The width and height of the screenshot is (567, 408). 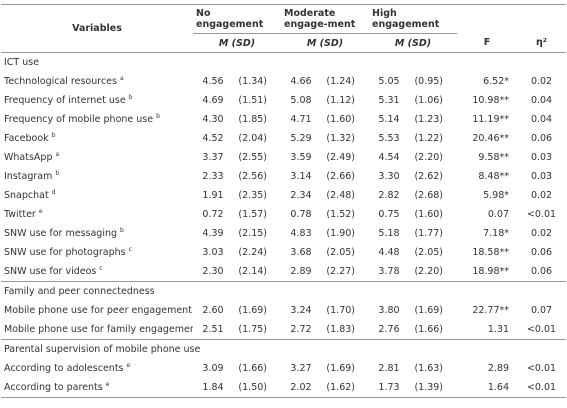 What do you see at coordinates (237, 19) in the screenshot?
I see `group-header: No engagement` at bounding box center [237, 19].